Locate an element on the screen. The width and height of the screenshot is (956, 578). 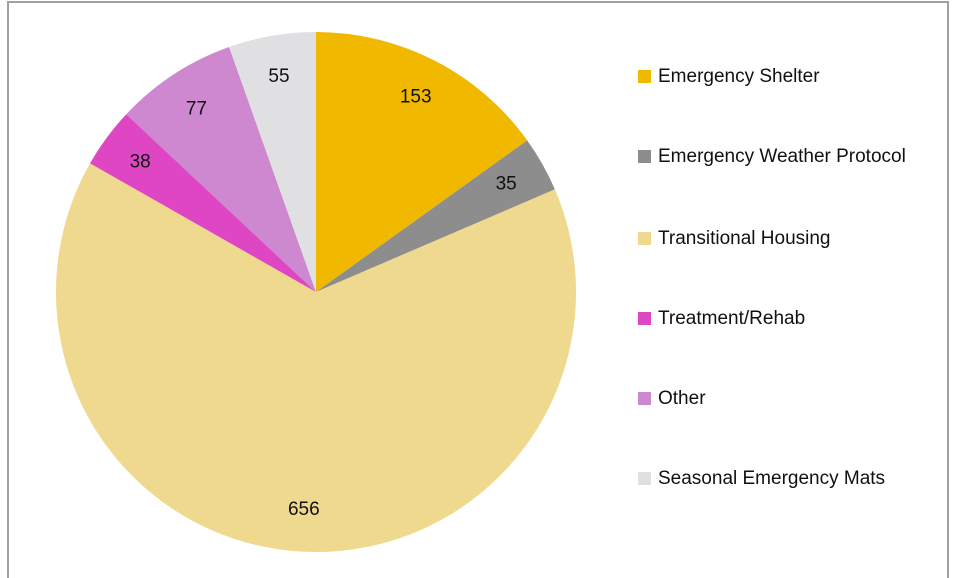
legend-item: Seasonal Emergency Mats is located at coordinates (778, 479).